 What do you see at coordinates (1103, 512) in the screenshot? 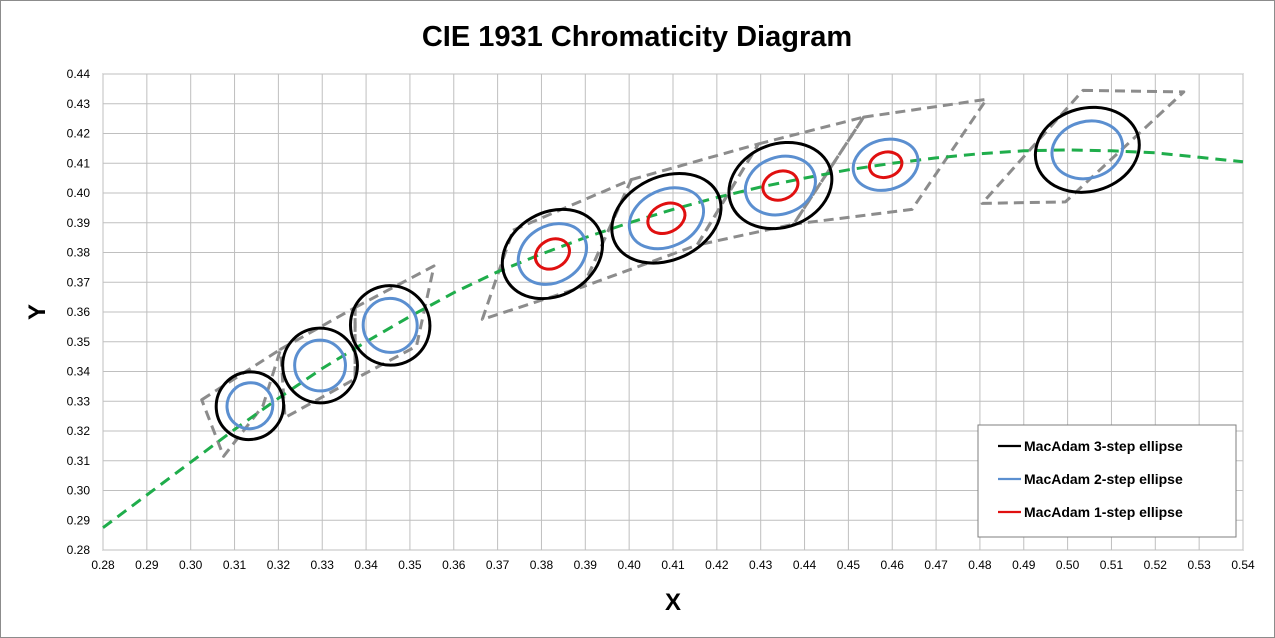
I see `legend-label-1-step: MacAdam 1-step ellipse` at bounding box center [1103, 512].